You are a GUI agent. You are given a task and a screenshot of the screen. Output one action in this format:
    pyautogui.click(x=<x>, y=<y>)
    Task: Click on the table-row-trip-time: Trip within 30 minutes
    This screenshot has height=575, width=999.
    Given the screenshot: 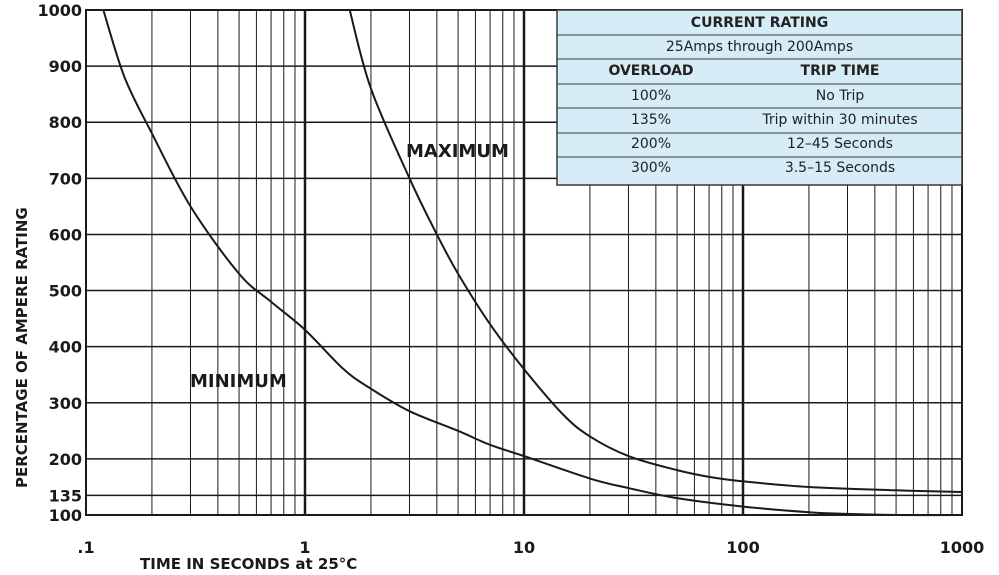 What is the action you would take?
    pyautogui.click(x=839, y=120)
    